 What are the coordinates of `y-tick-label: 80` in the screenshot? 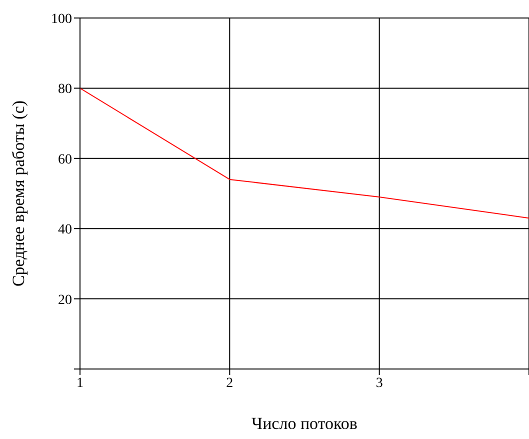 It's located at (65, 90).